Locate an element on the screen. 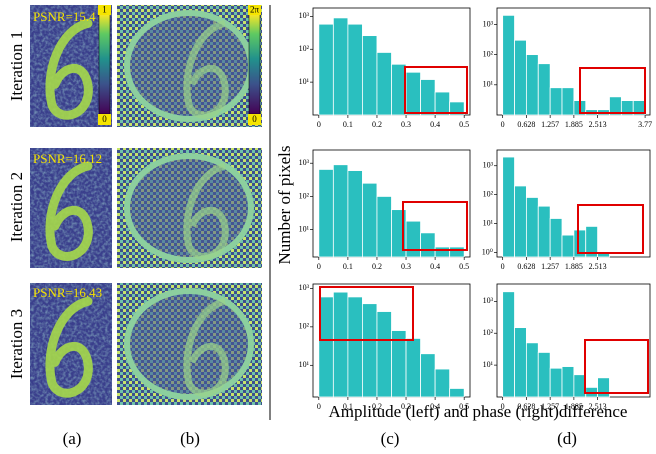  psnr: PSNR=15.4 is located at coordinates (64, 16).